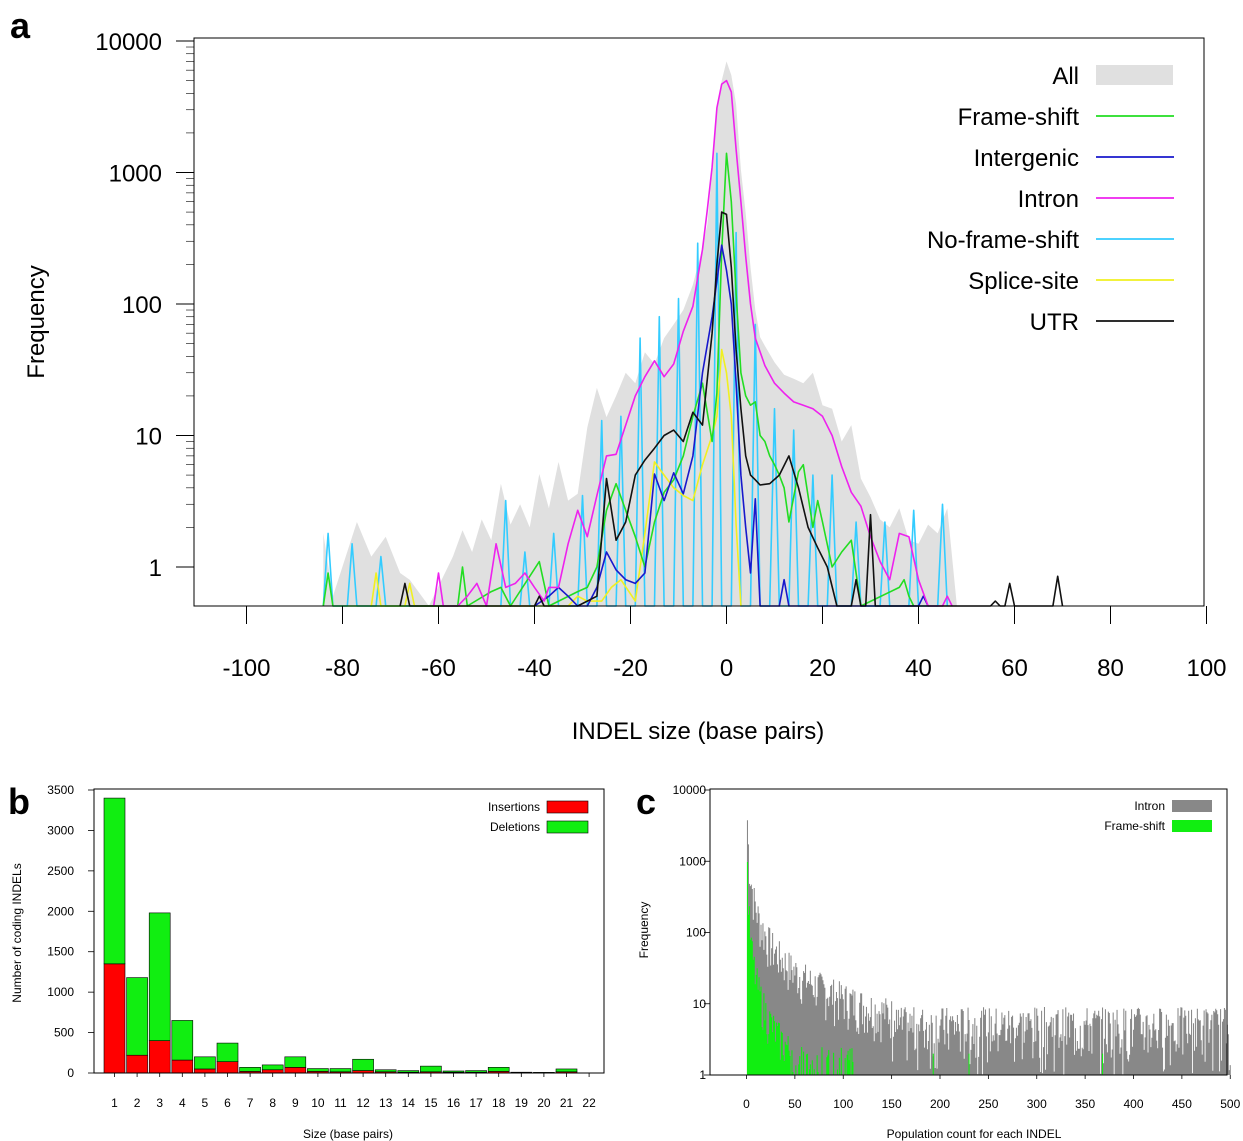 The width and height of the screenshot is (1243, 1141). What do you see at coordinates (438, 668) in the screenshot?
I see `x-tick-label: -60` at bounding box center [438, 668].